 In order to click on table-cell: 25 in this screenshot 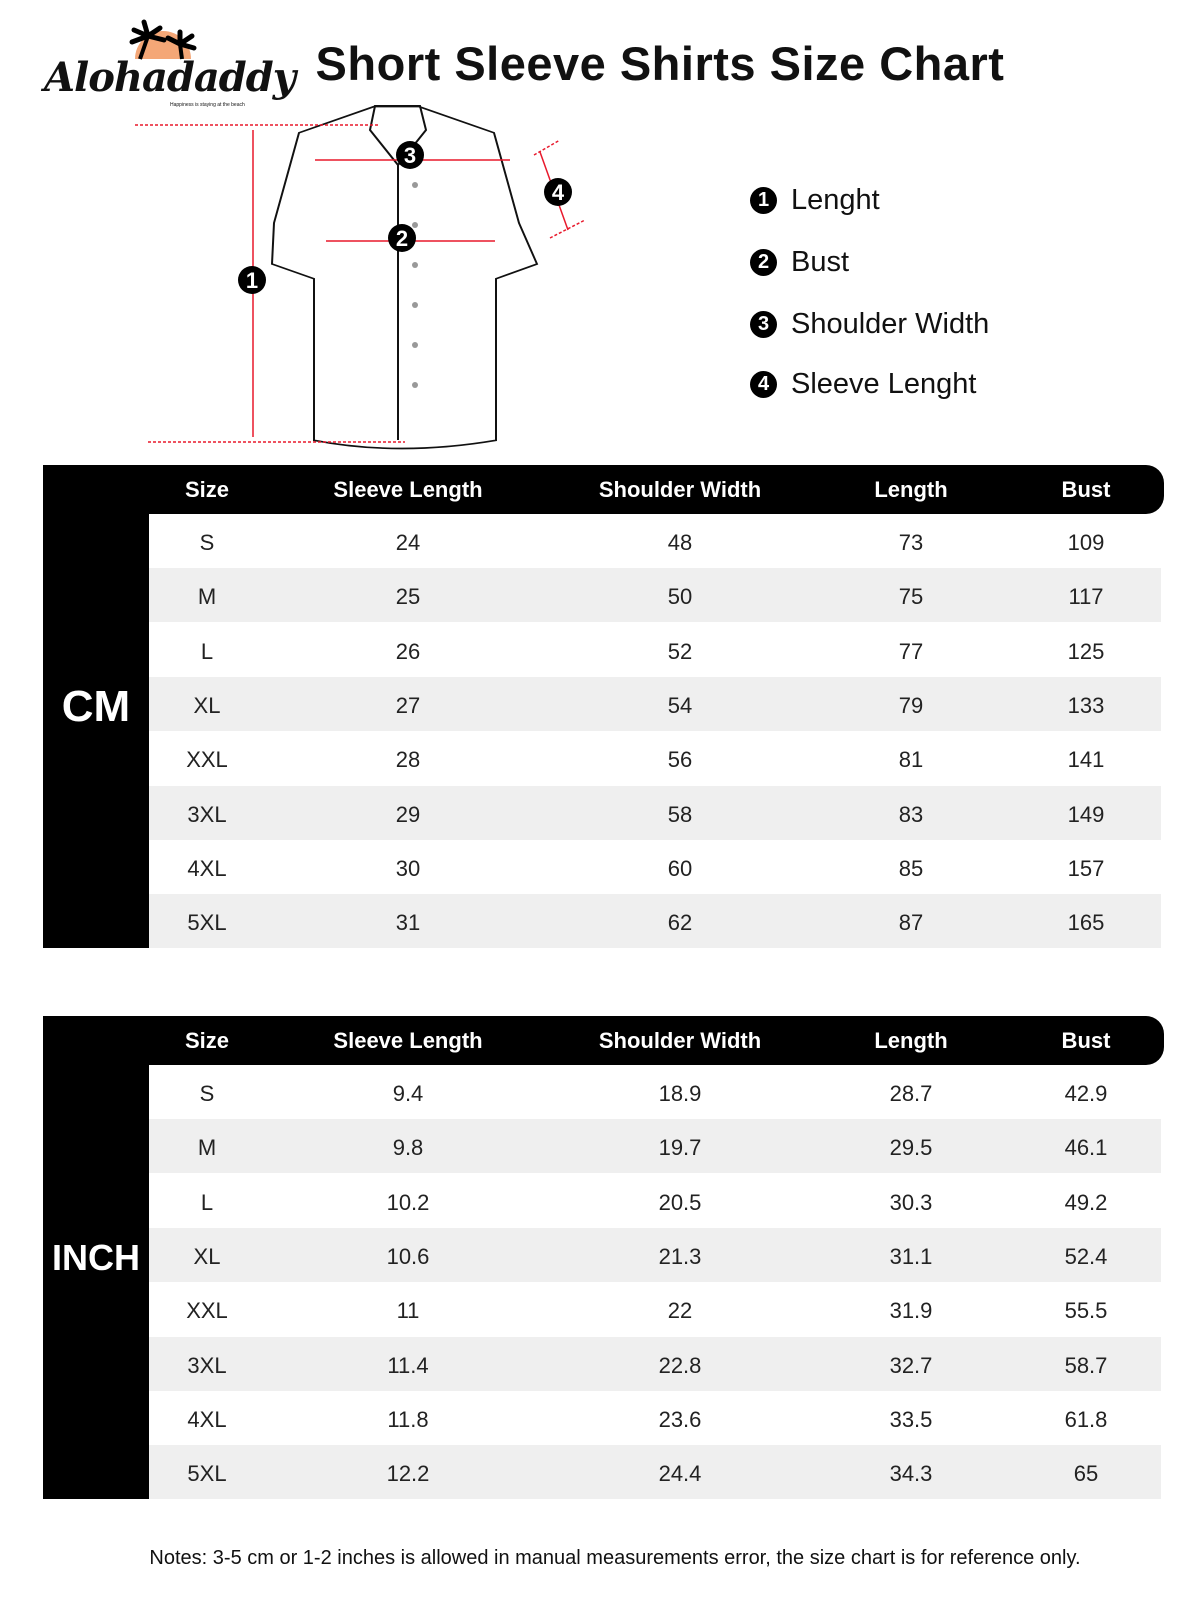, I will do `click(408, 597)`.